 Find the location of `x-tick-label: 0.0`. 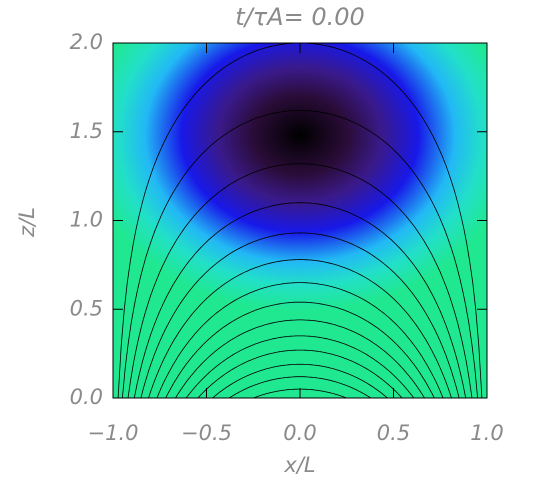

x-tick-label: 0.0 is located at coordinates (299, 433).